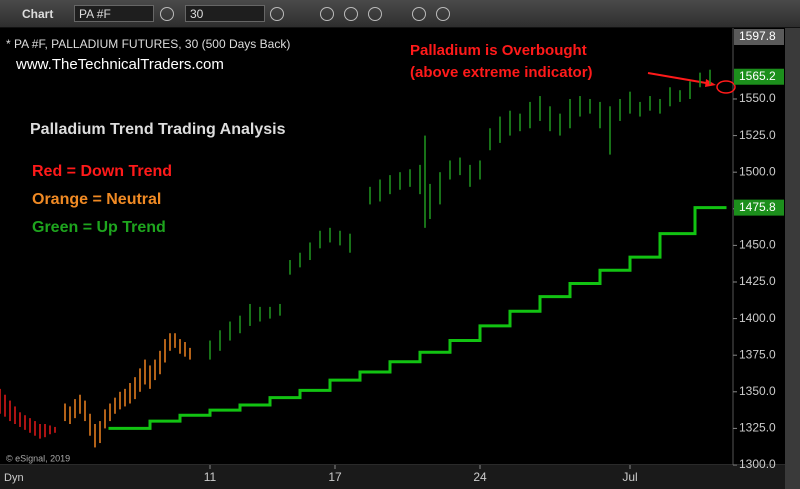  What do you see at coordinates (225, 13) in the screenshot?
I see `interval-box` at bounding box center [225, 13].